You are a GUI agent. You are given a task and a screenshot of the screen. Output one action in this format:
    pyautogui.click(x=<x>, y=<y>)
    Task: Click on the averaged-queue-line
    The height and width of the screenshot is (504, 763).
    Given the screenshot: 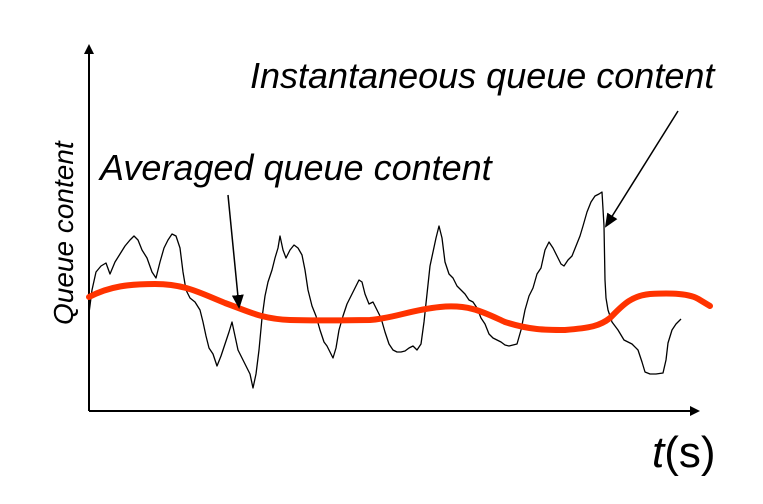 What is the action you would take?
    pyautogui.click(x=399, y=307)
    